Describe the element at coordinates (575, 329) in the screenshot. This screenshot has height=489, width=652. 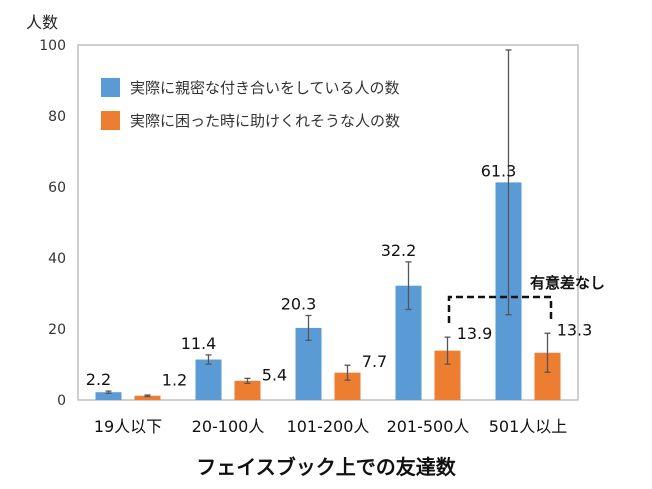
I see `data-label: 13.3` at that location.